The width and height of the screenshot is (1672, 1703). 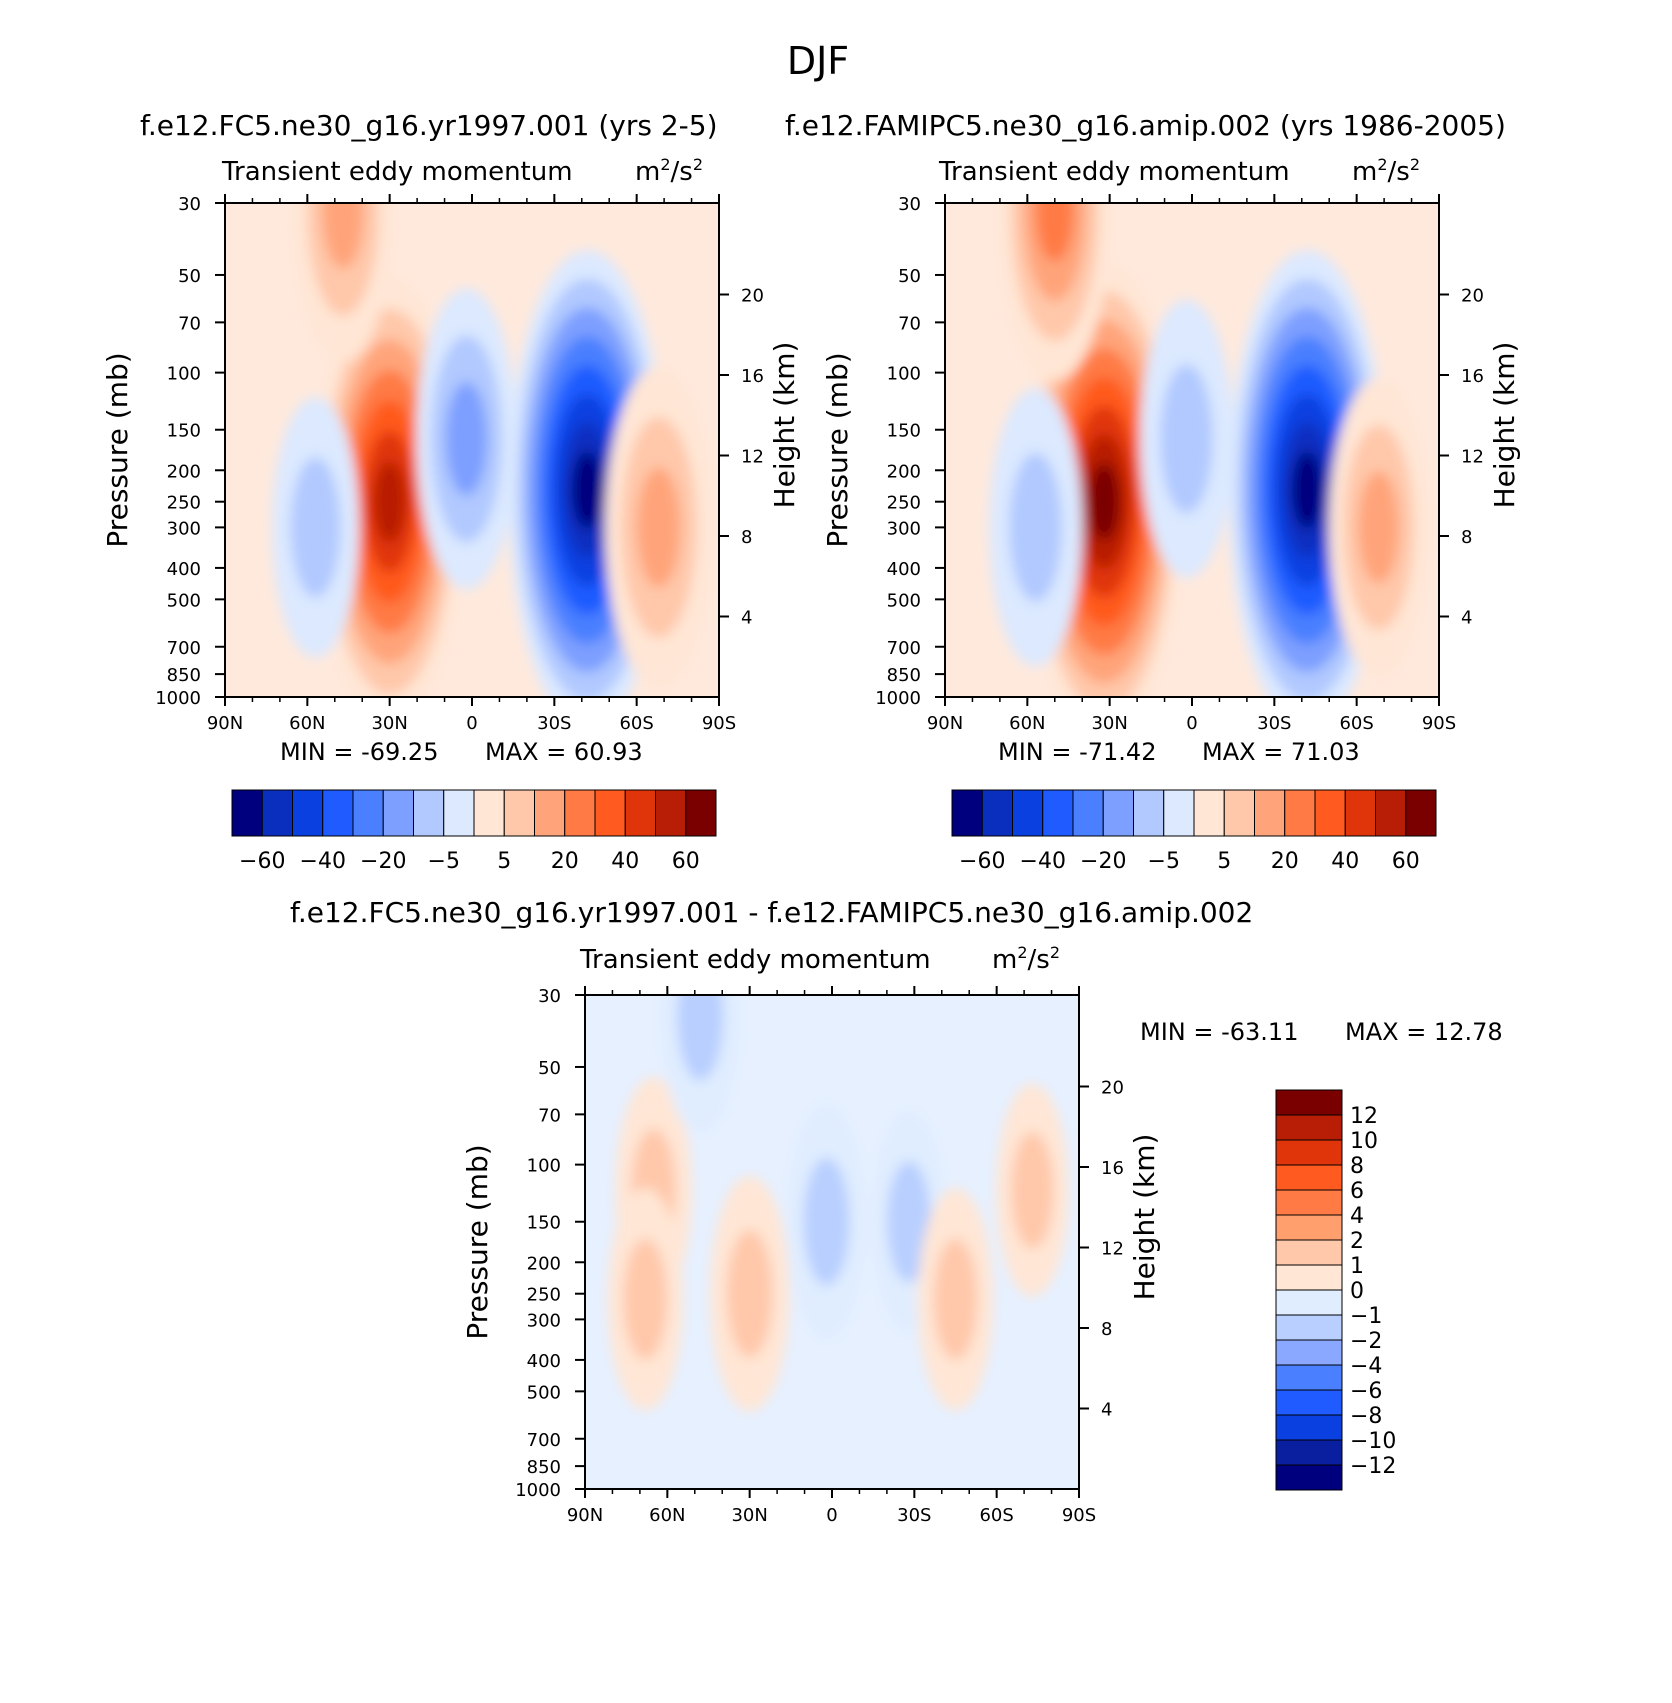 I want to click on colorbar-label: 5, so click(x=1224, y=861).